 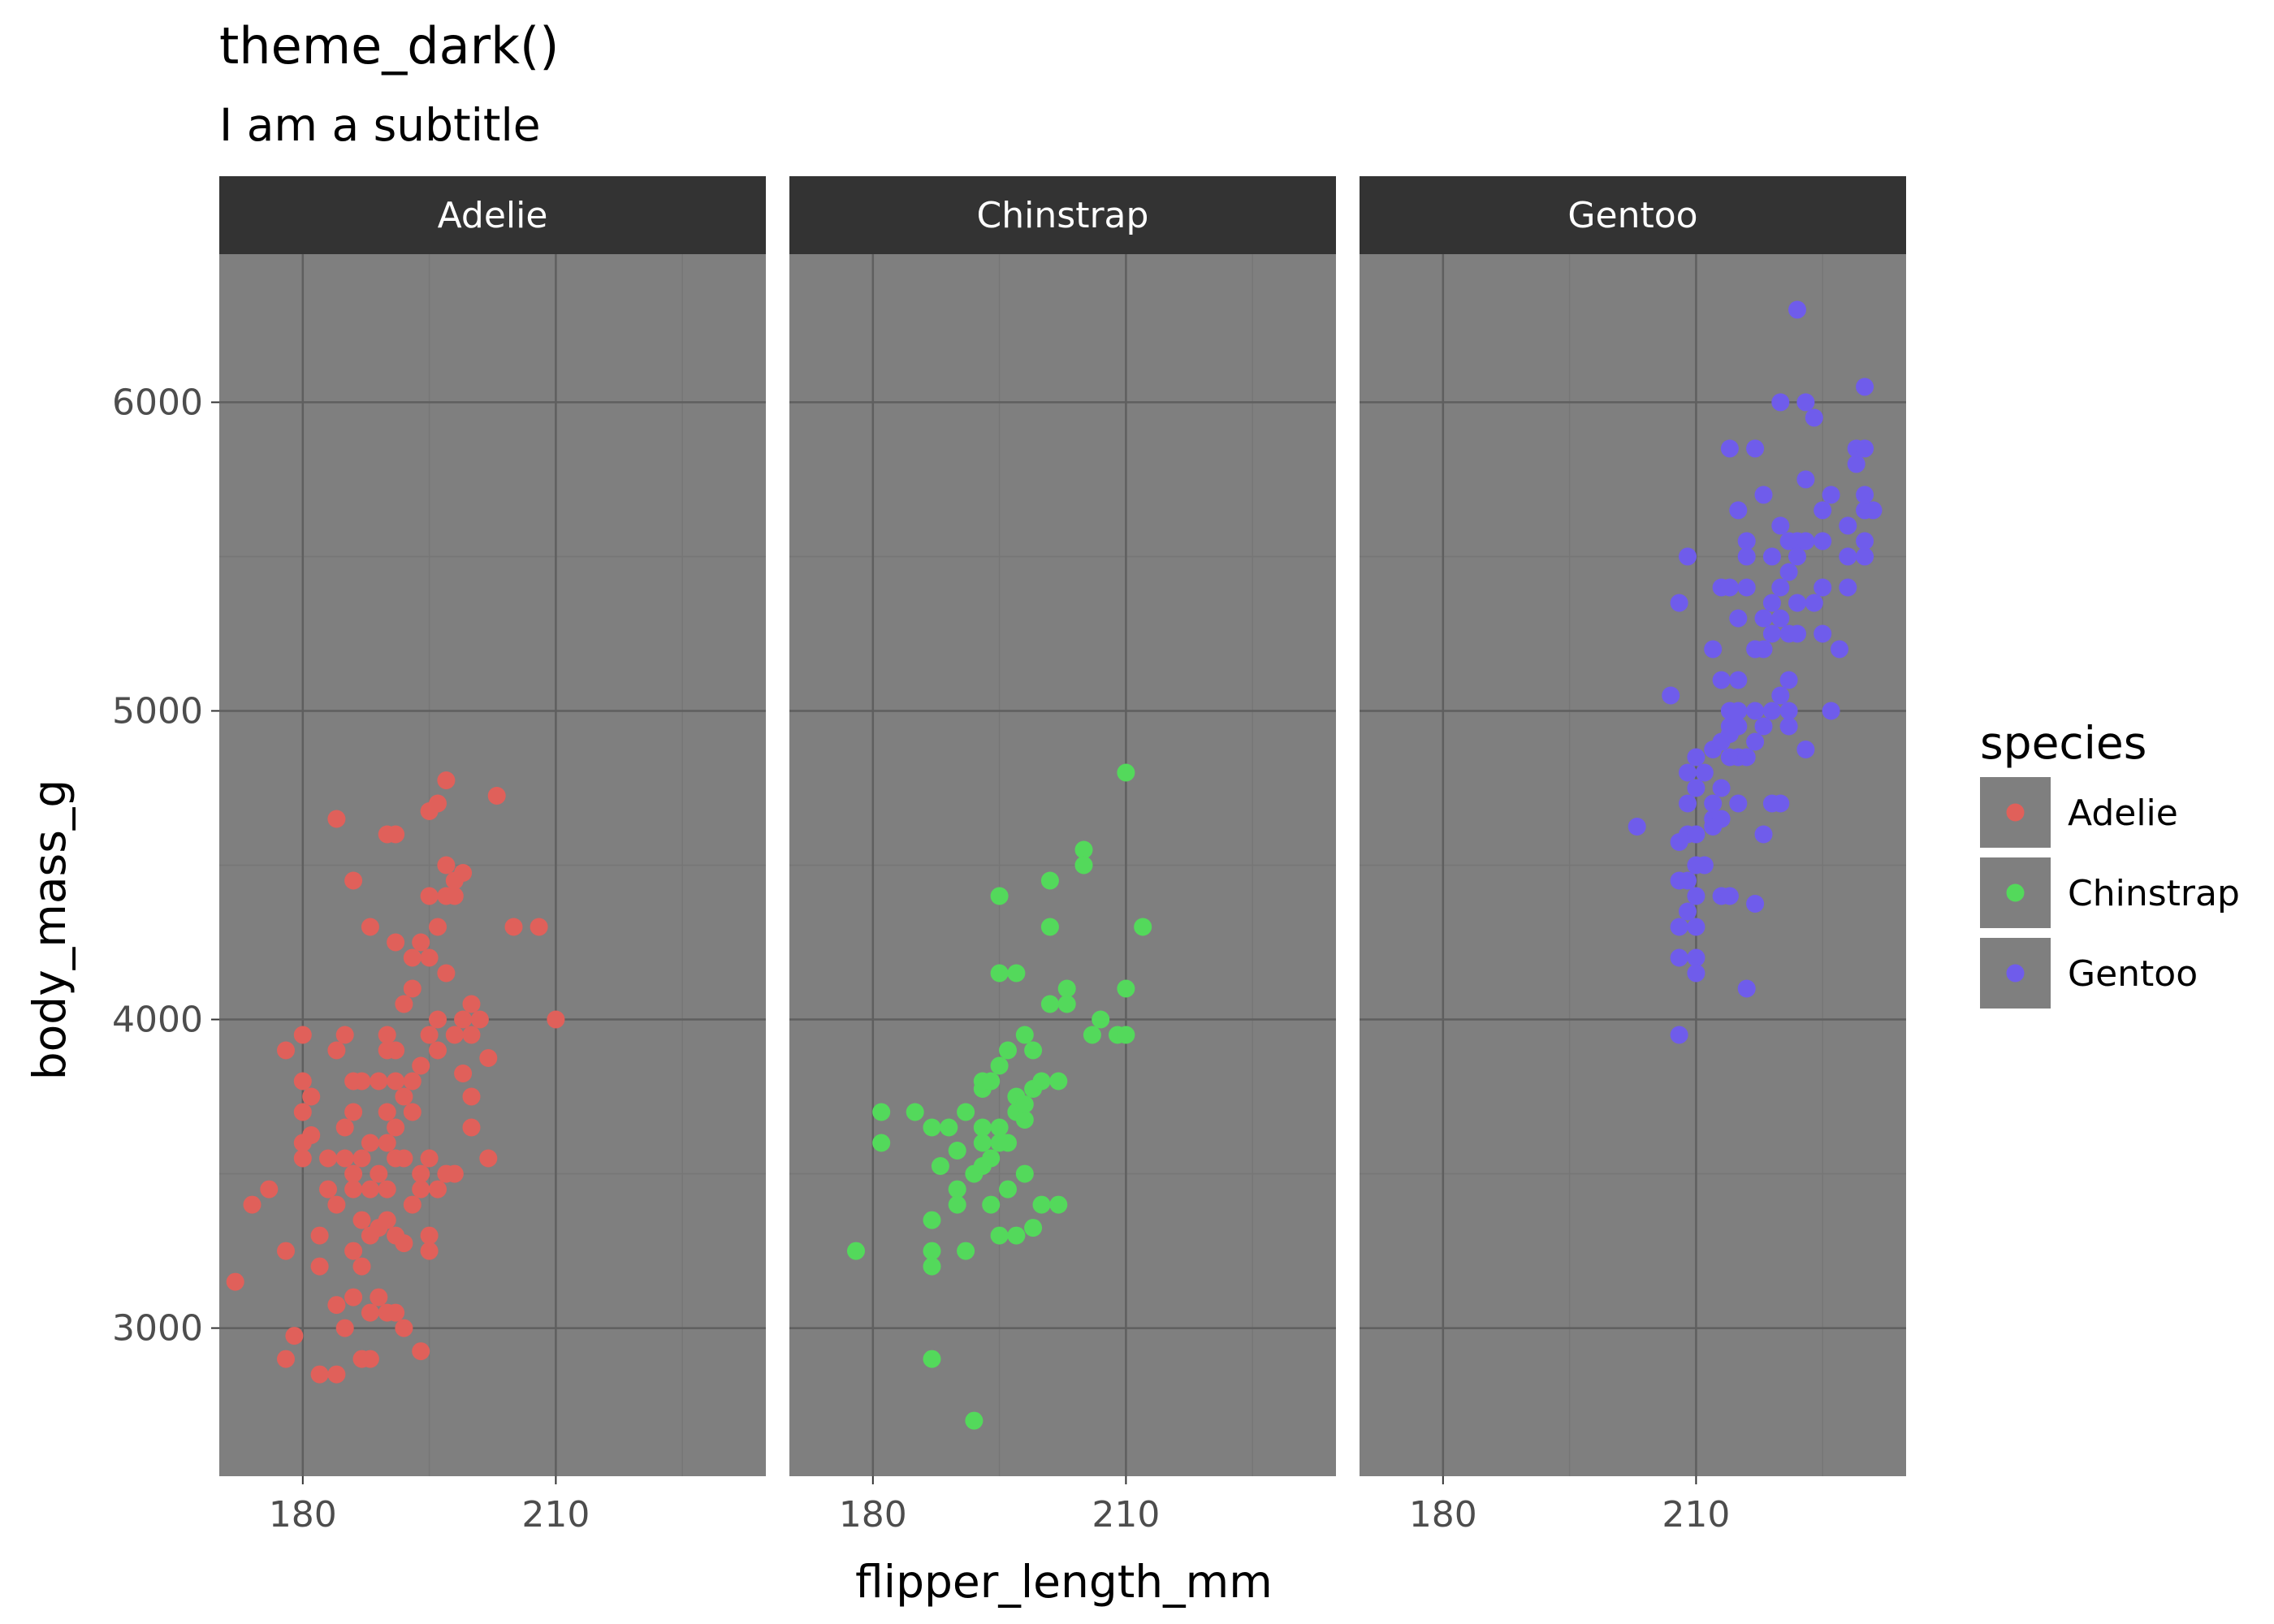 I want to click on points-adelie, so click(x=395, y=1078).